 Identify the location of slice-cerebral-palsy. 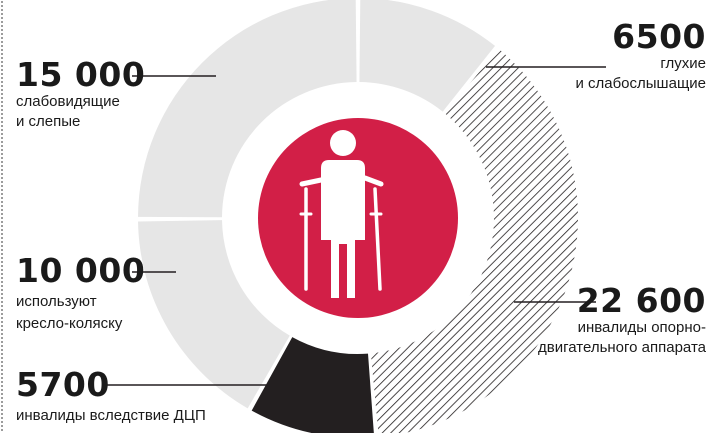
(312, 385).